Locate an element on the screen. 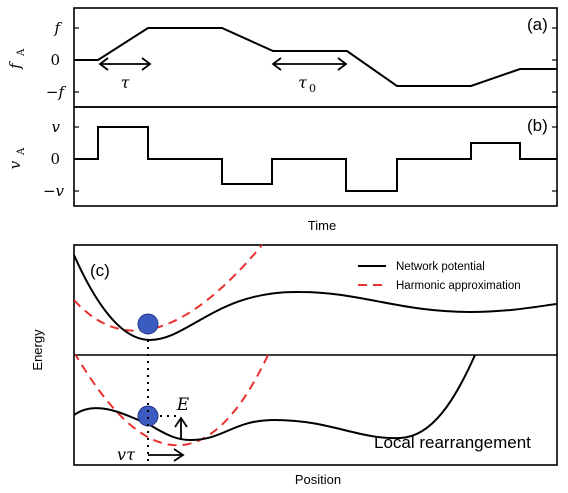  tau0-arrow: τ 0 is located at coordinates (309, 76).